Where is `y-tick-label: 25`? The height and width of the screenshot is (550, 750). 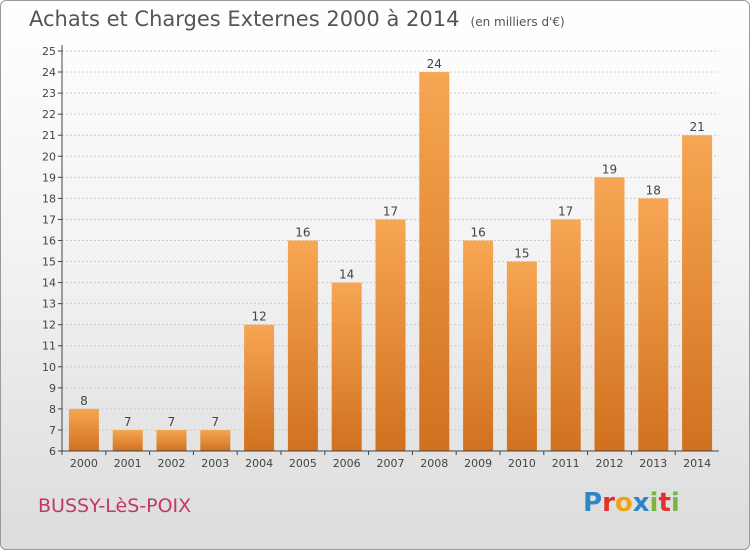
y-tick-label: 25 is located at coordinates (49, 51).